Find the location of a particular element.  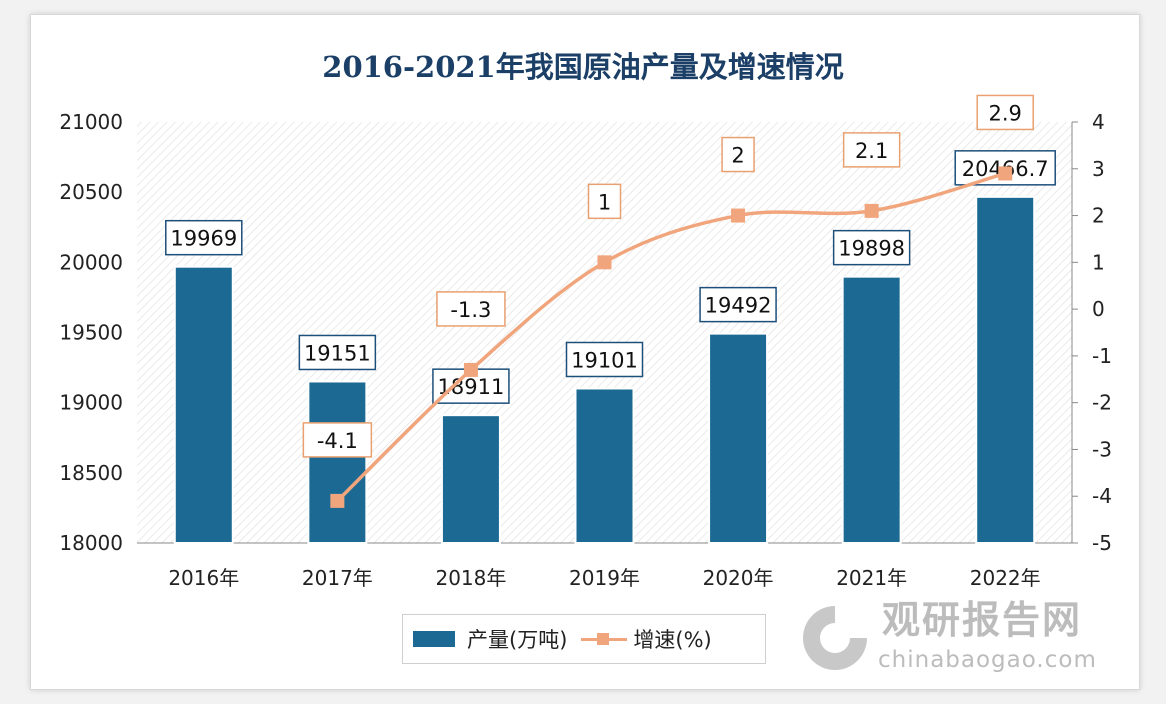

watermark-en: chinabaogao.com is located at coordinates (987, 660).